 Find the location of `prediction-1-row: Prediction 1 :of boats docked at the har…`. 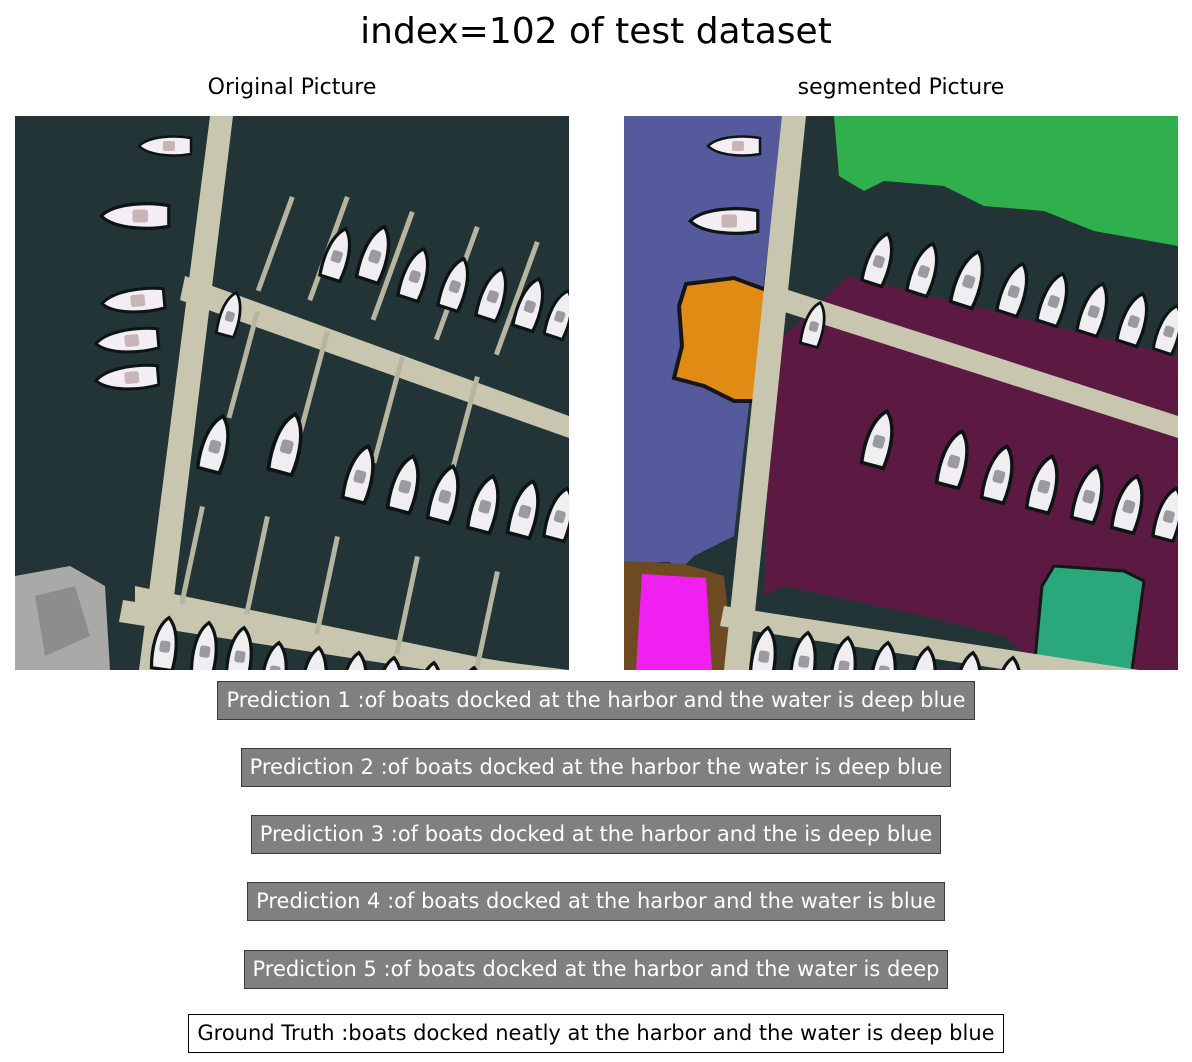

prediction-1-row: Prediction 1 :of boats docked at the har… is located at coordinates (596, 700).